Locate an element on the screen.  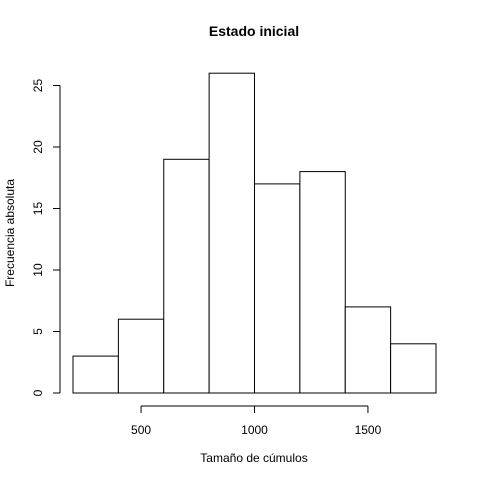
x-axis-label: Tamaño de cúmulos is located at coordinates (253, 458).